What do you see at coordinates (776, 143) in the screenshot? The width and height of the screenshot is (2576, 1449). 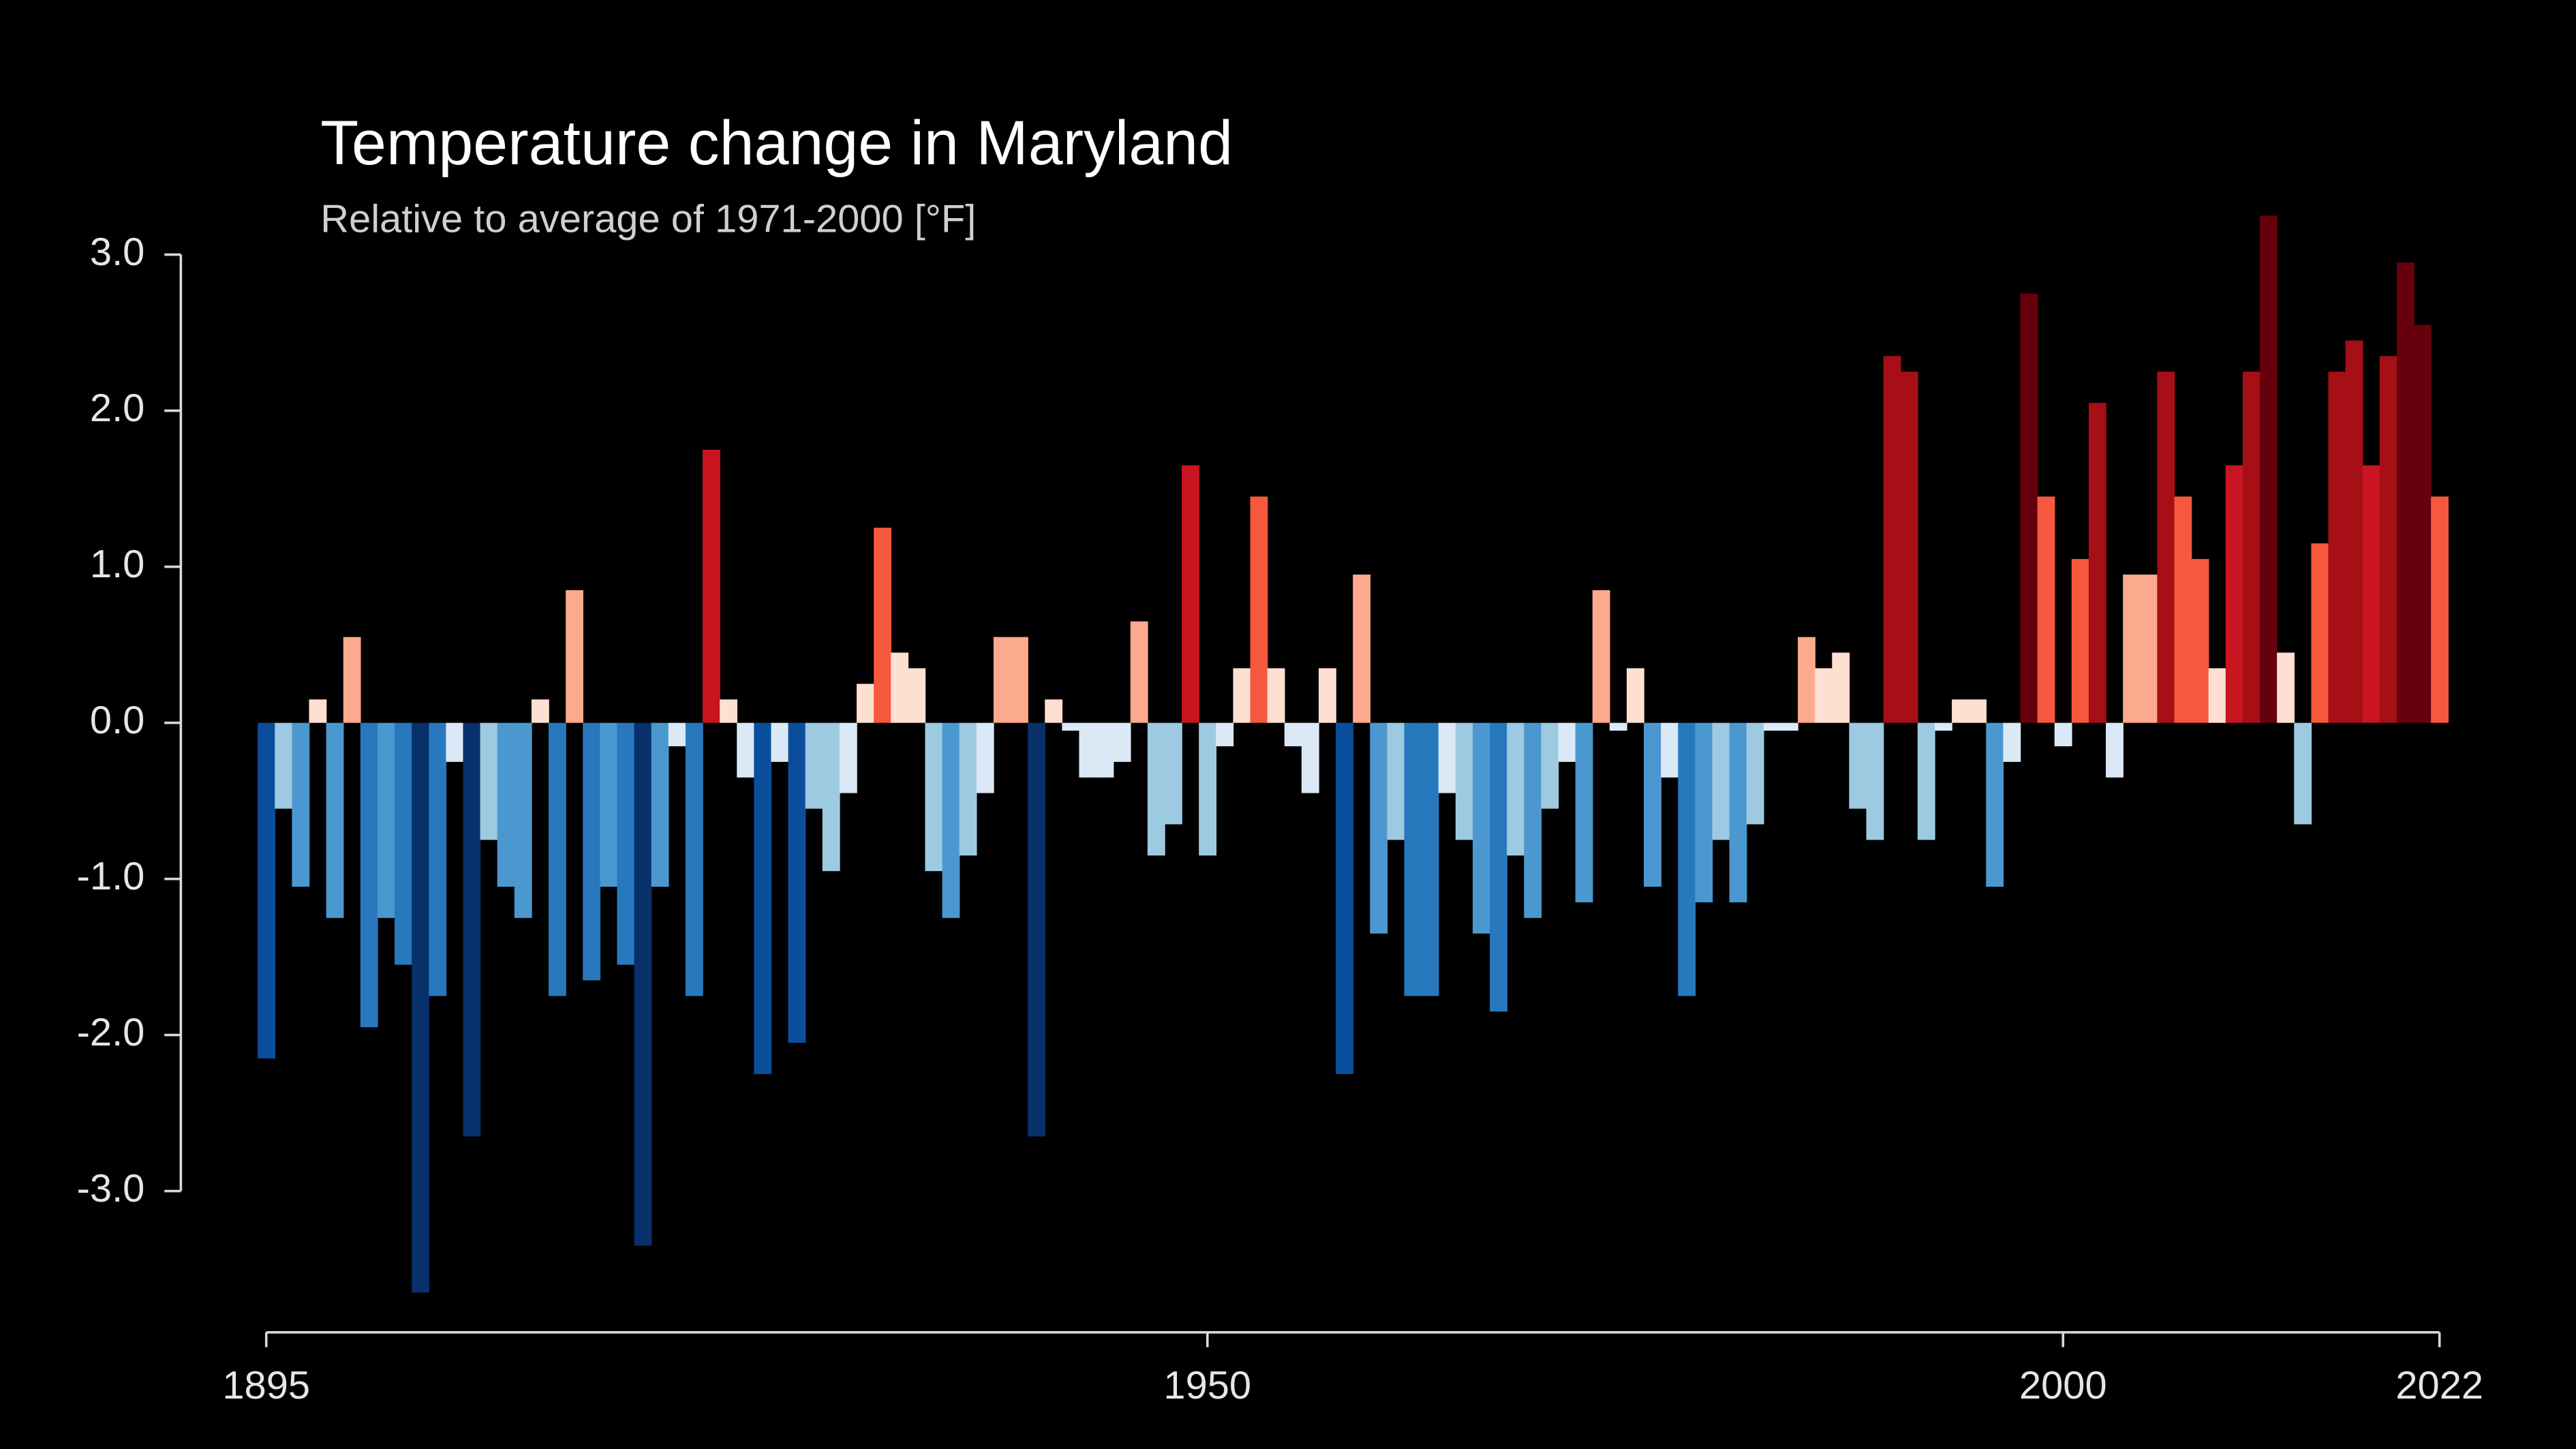 I see `chart-title: Temperature change in Maryland` at bounding box center [776, 143].